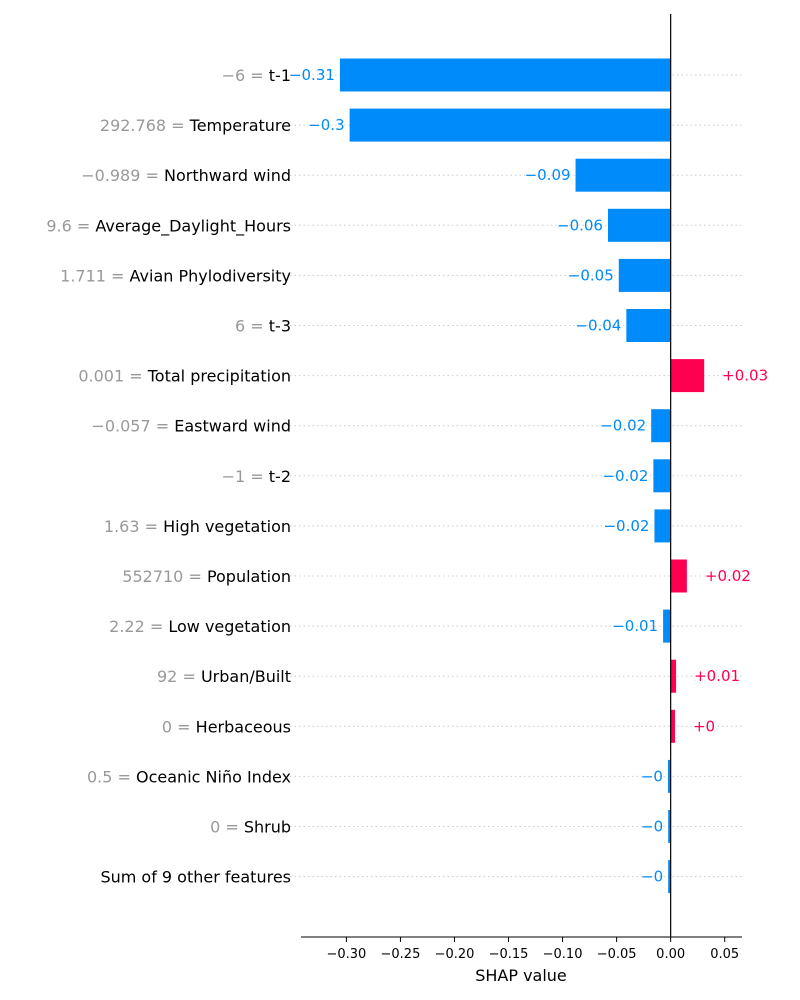 Image resolution: width=800 pixels, height=1000 pixels. I want to click on feature-label: 92 = Urban/Built, so click(224, 676).